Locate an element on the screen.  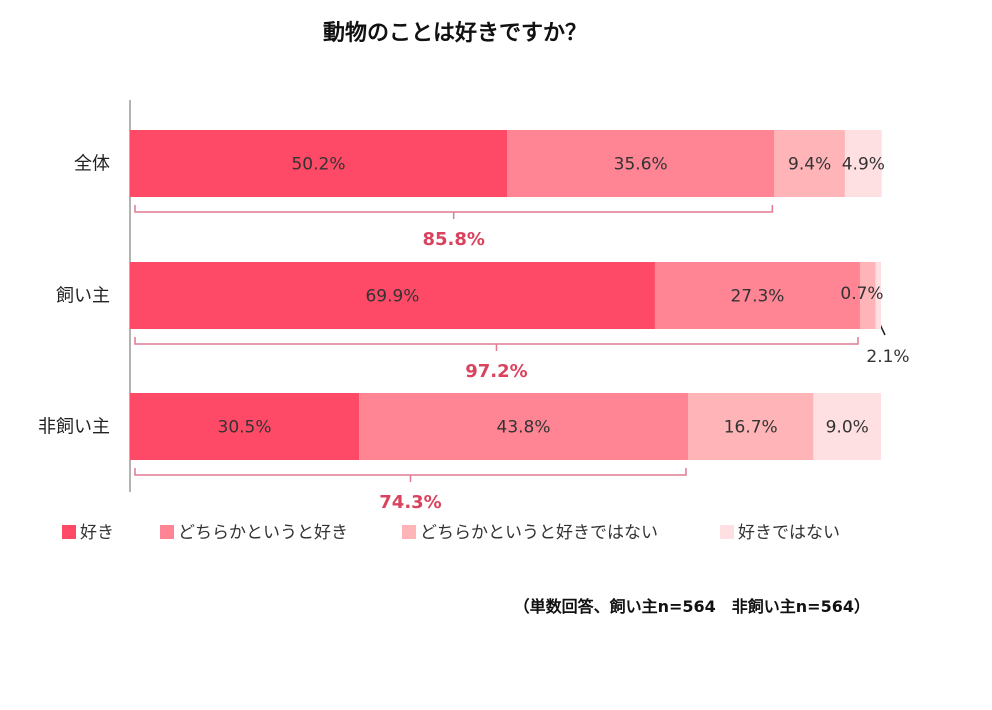
value-label: 43.8% is located at coordinates (524, 428).